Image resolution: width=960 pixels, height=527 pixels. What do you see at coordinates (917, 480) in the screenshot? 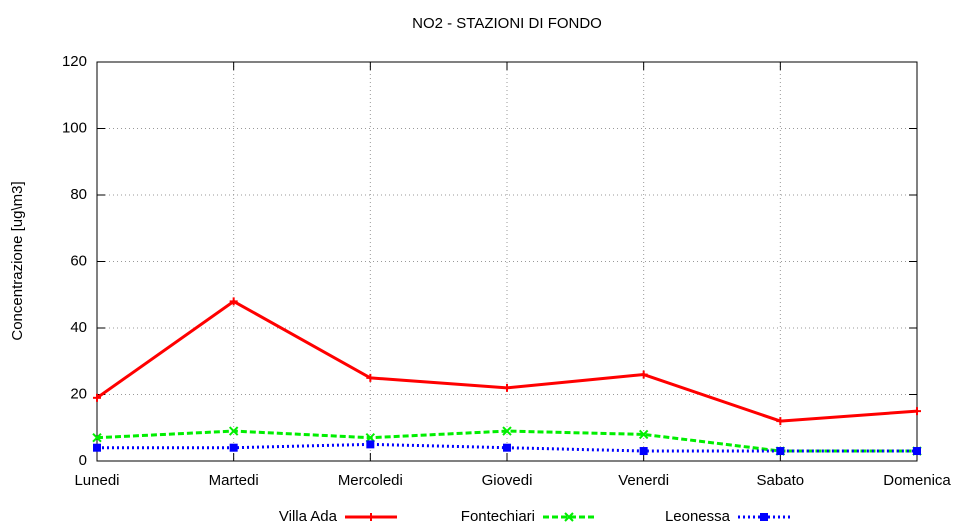
I see `x-tick-label: Domenica` at bounding box center [917, 480].